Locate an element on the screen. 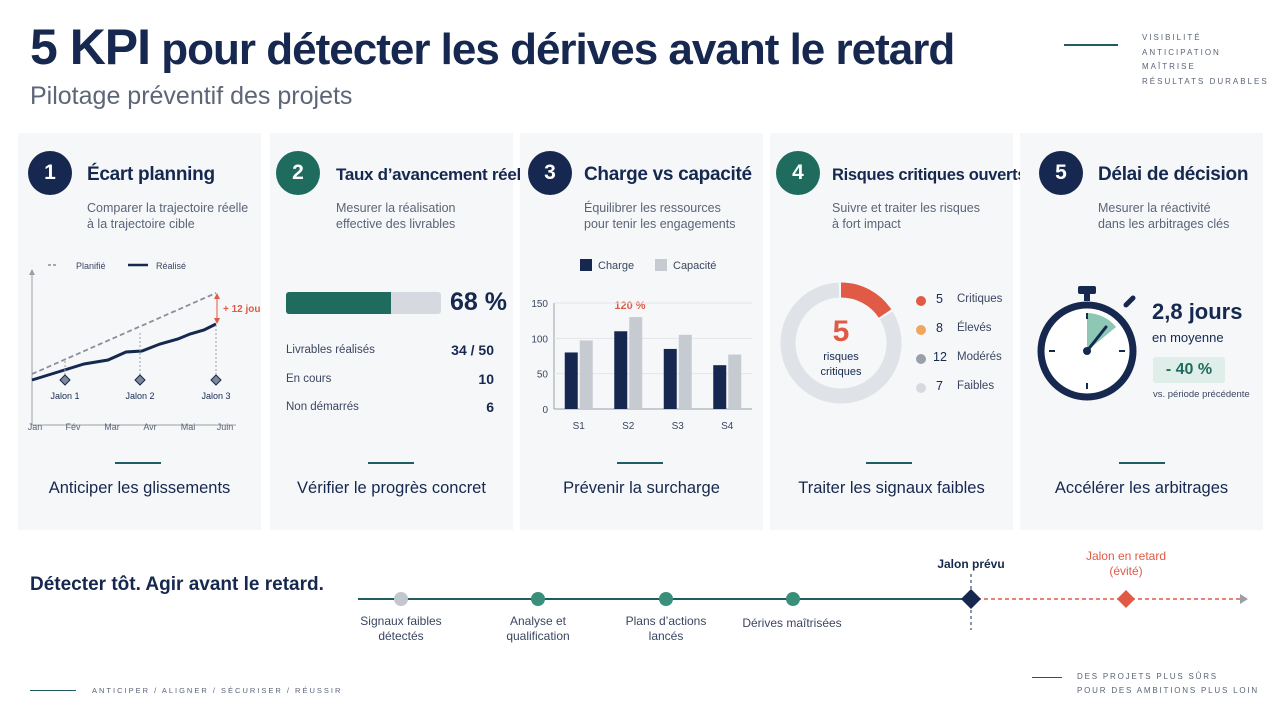 This screenshot has height=720, width=1280. bar-category-label: S4 is located at coordinates (727, 426).